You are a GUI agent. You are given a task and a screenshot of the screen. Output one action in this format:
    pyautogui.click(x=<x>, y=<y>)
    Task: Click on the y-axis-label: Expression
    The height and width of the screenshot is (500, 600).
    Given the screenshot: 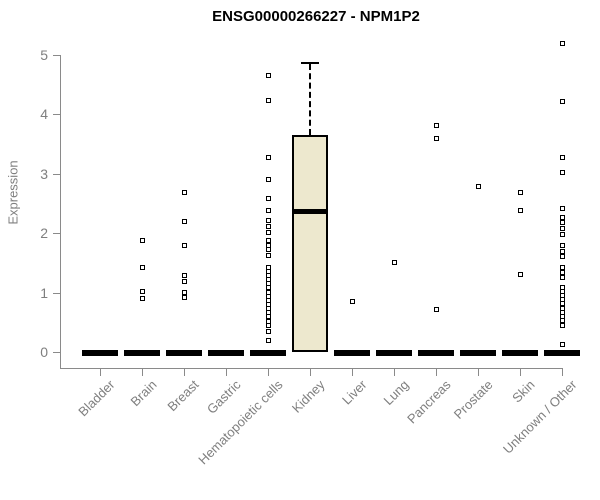 What is the action you would take?
    pyautogui.click(x=13, y=192)
    